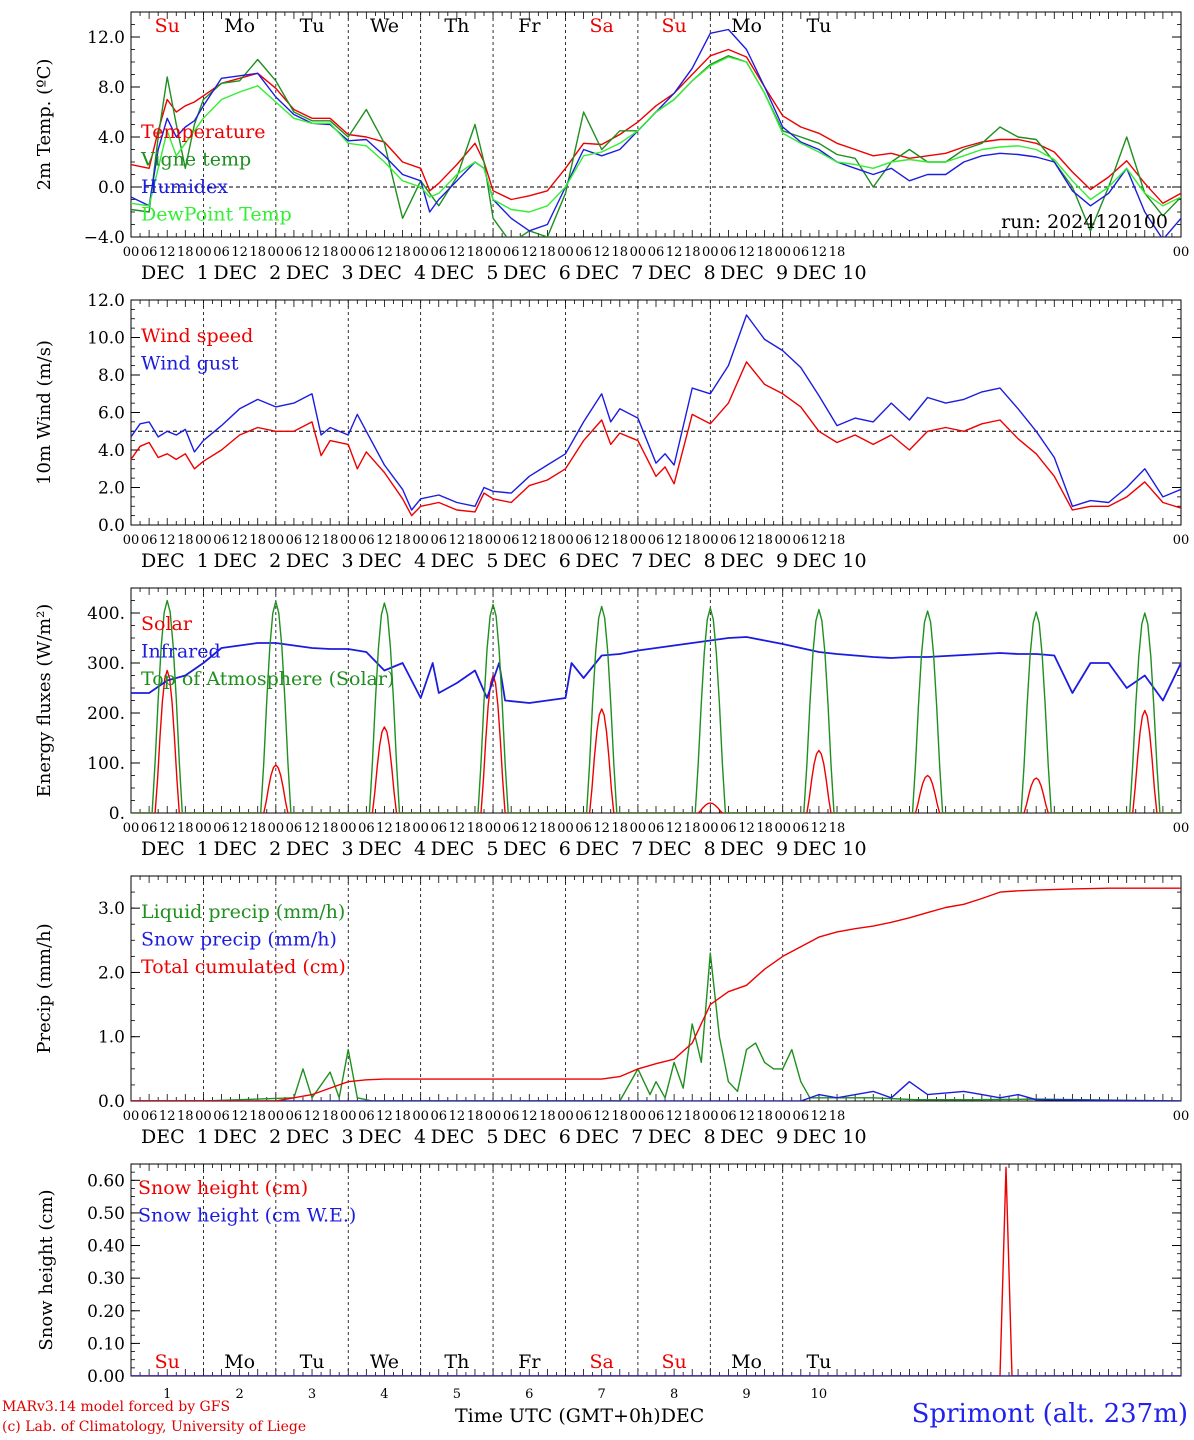 The width and height of the screenshot is (1194, 1440). I want to click on day-number-label: 5, so click(457, 1394).